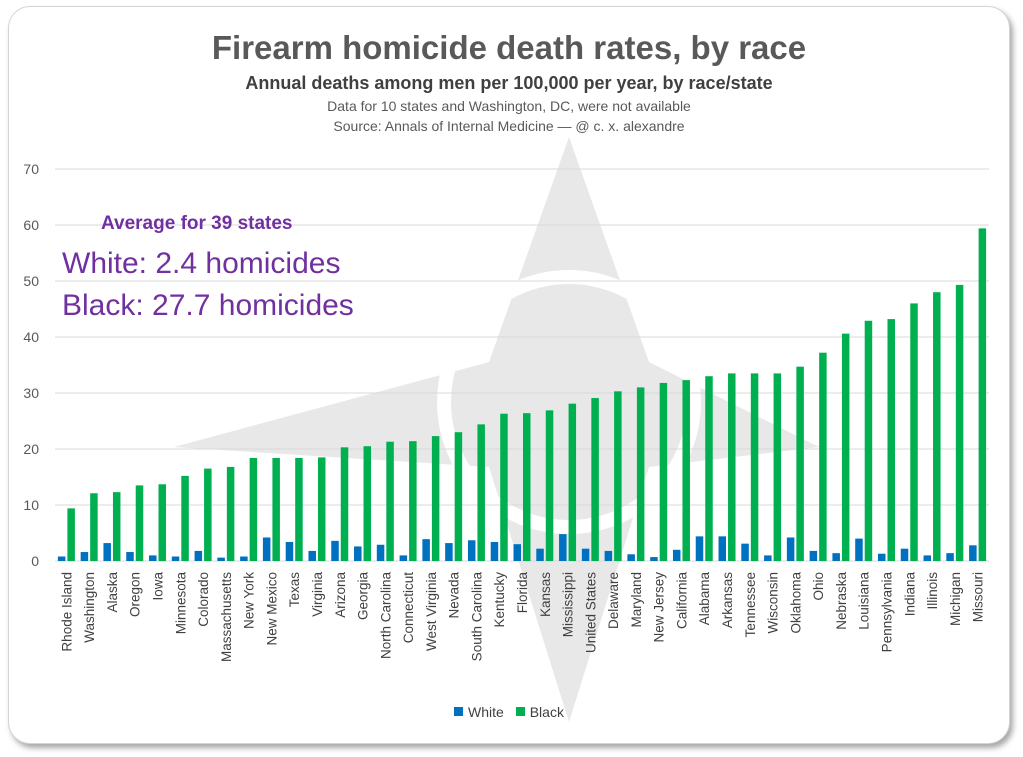 Image resolution: width=1023 pixels, height=757 pixels. I want to click on x-tick-label: Kentucky, so click(499, 600).